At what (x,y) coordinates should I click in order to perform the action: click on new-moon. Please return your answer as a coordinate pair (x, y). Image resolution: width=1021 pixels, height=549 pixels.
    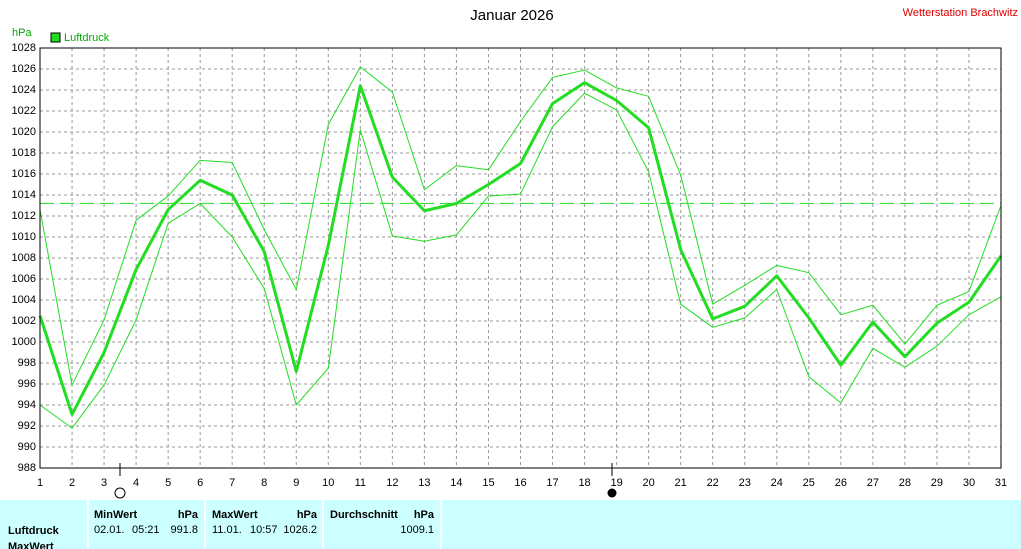
    Looking at the image, I should click on (612, 493).